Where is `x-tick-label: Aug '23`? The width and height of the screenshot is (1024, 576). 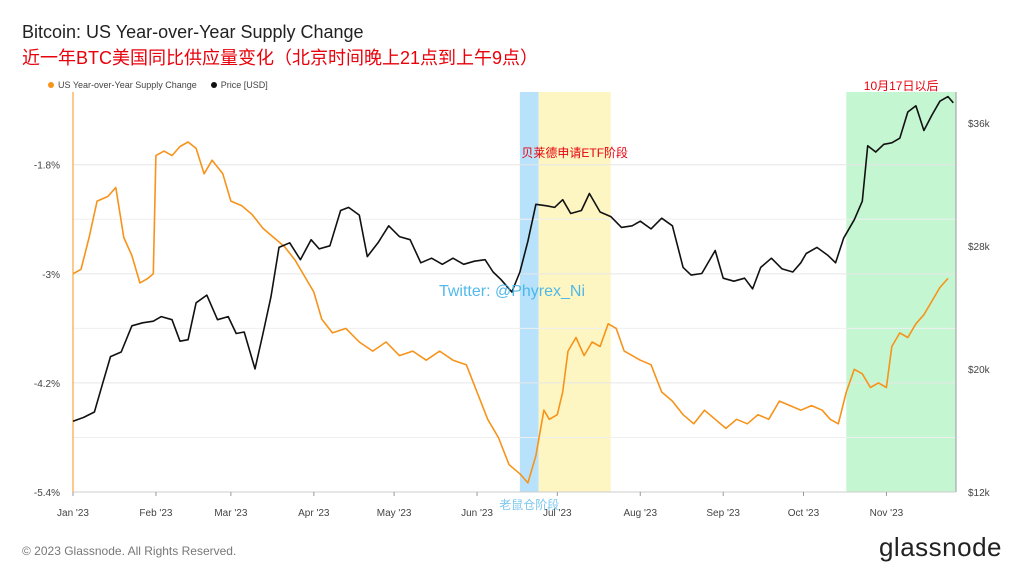 x-tick-label: Aug '23 is located at coordinates (640, 513).